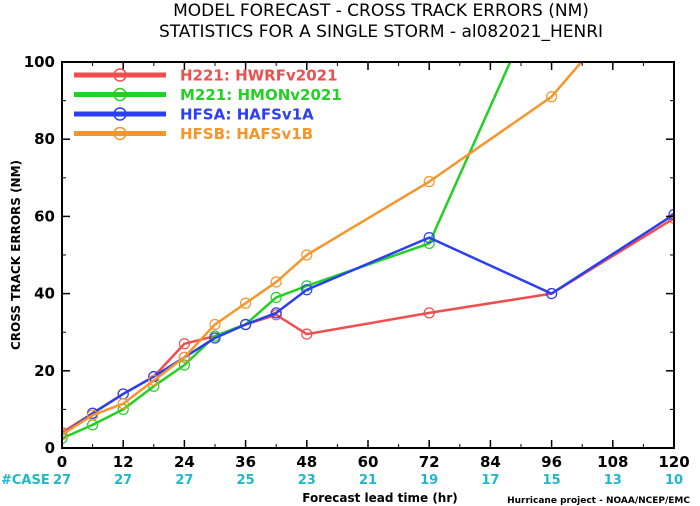 The width and height of the screenshot is (700, 506). I want to click on case-count: 21, so click(368, 480).